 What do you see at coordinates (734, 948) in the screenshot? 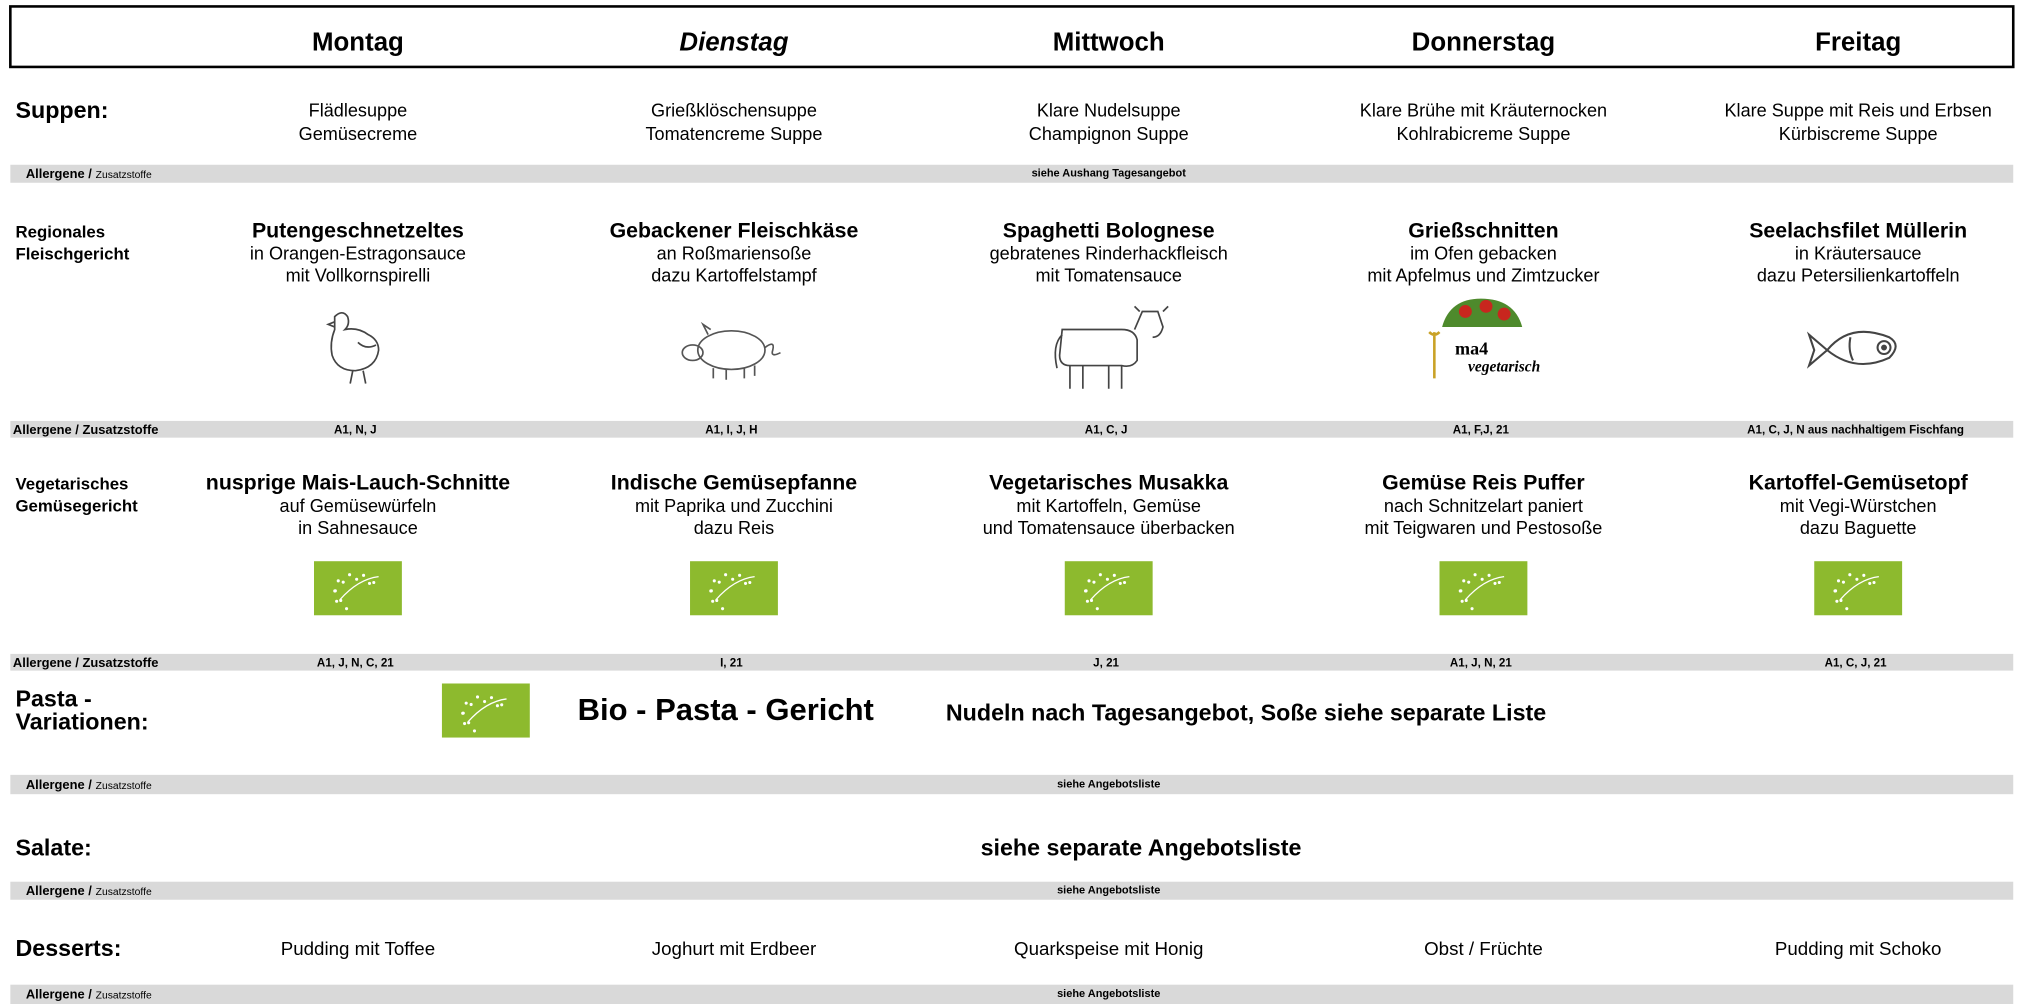
I see `dessert: Joghurt mit Erdbeer` at bounding box center [734, 948].